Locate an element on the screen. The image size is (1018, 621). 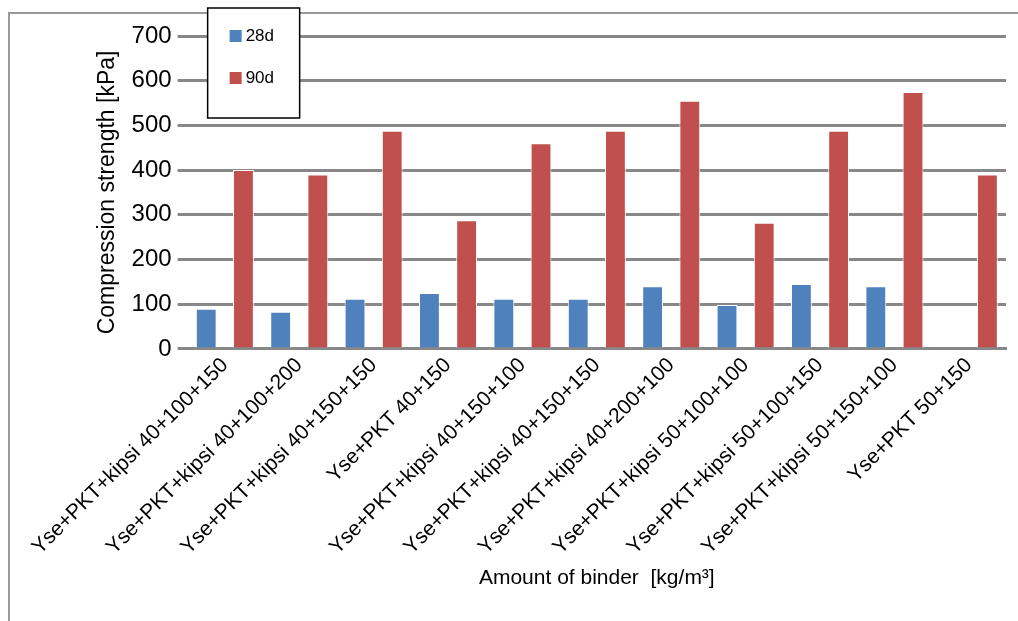
y-tick-label: 300 is located at coordinates (151, 213).